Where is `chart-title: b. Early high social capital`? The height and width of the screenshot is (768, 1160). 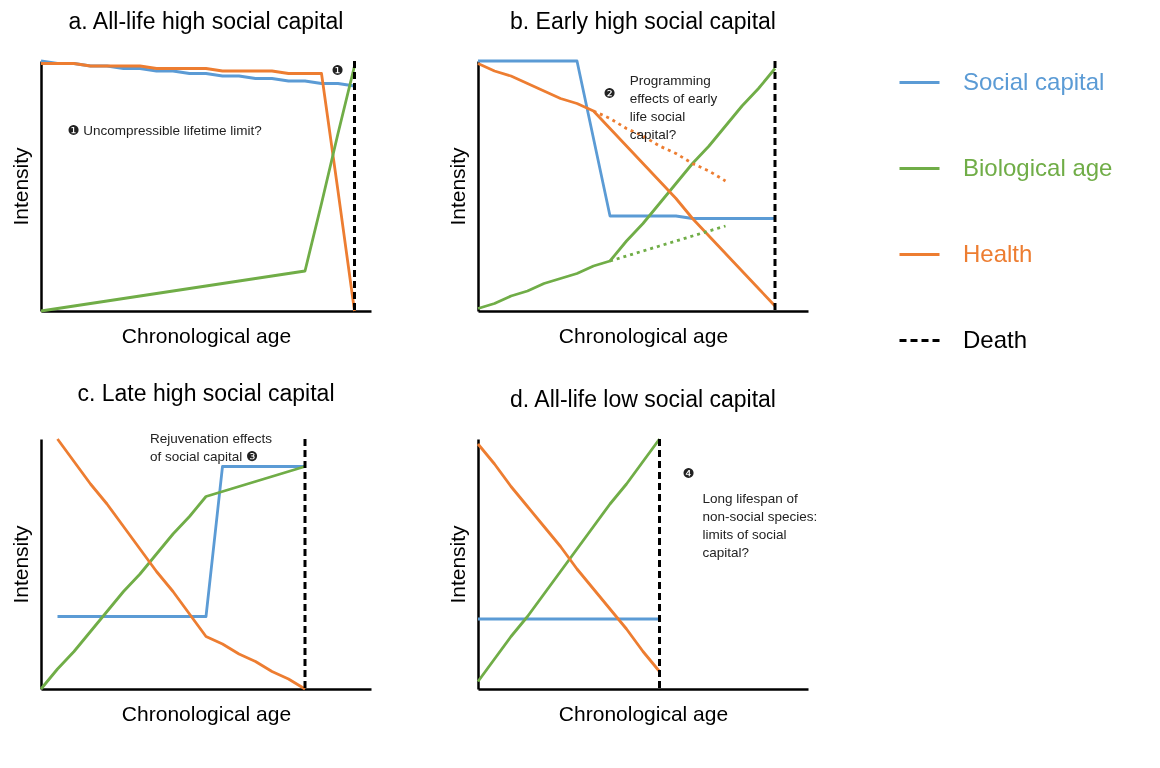 chart-title: b. Early high social capital is located at coordinates (643, 20).